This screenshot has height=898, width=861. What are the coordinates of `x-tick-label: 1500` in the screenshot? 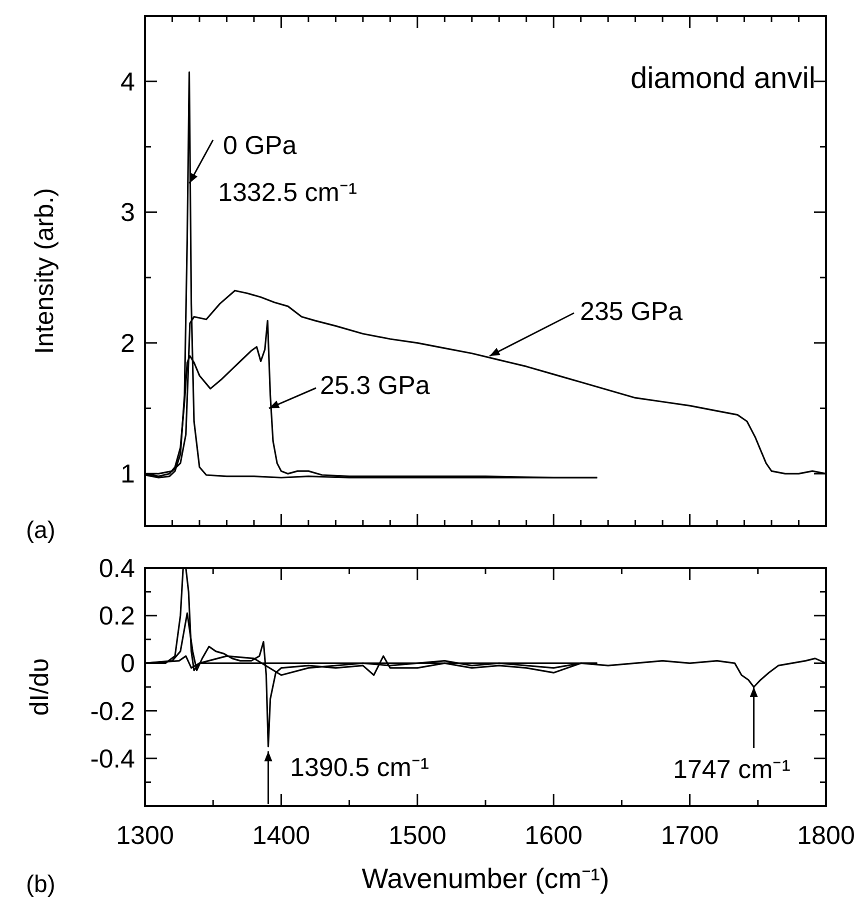 It's located at (417, 835).